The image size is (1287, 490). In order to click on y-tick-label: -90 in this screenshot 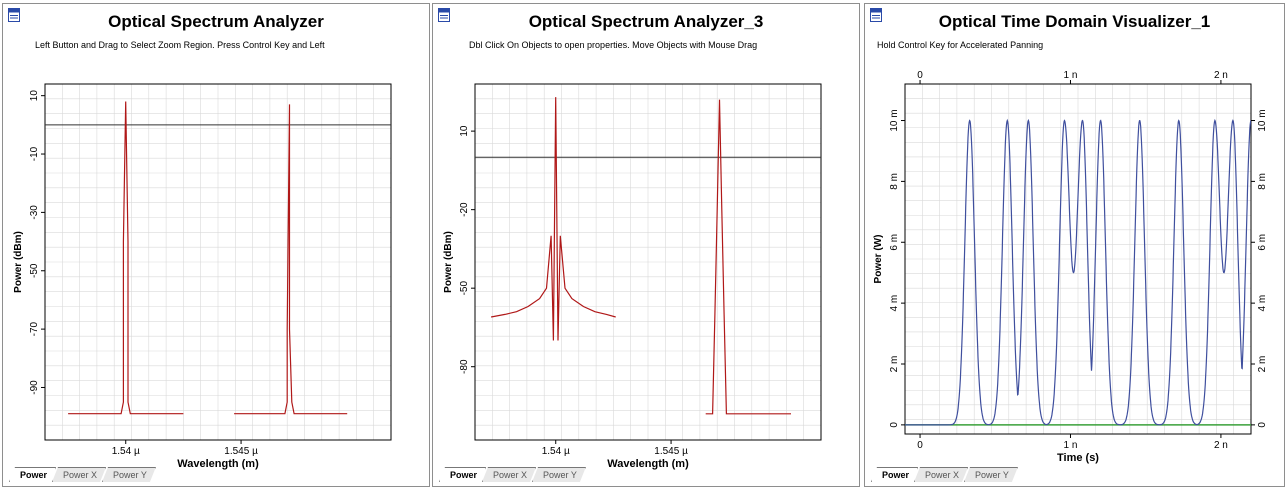, I will do `click(34, 387)`.